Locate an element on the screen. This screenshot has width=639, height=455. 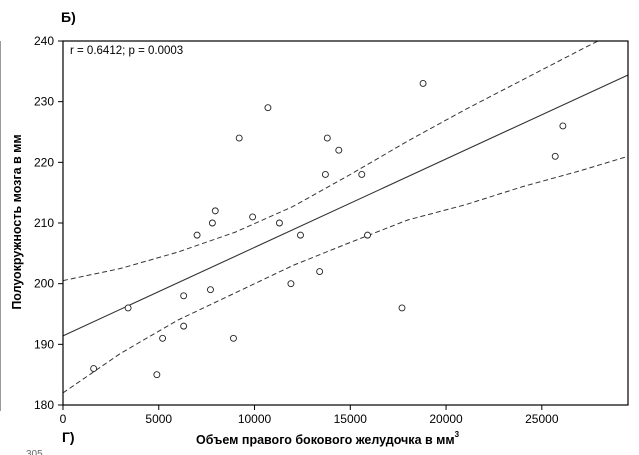
correlation-annotation: r = 0.6412; p = 0.0003 is located at coordinates (127, 51).